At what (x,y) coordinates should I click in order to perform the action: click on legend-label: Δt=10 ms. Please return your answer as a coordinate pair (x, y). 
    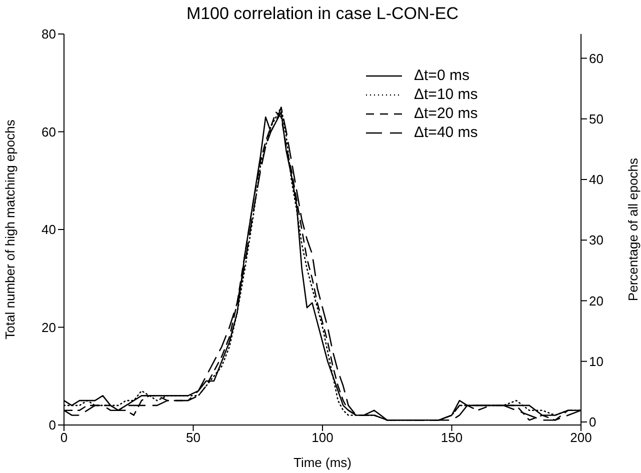
    Looking at the image, I should click on (446, 94).